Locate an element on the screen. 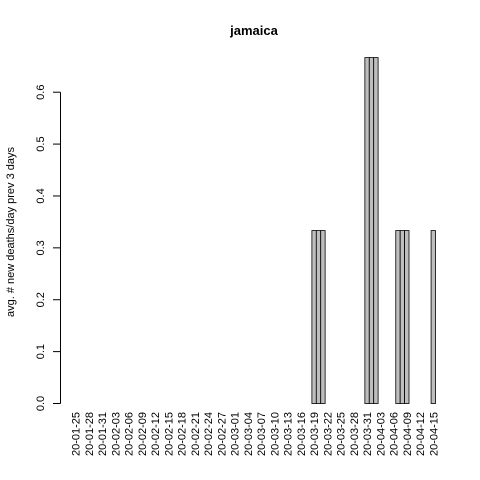  x-tick-label: 20-03-07 is located at coordinates (262, 434).